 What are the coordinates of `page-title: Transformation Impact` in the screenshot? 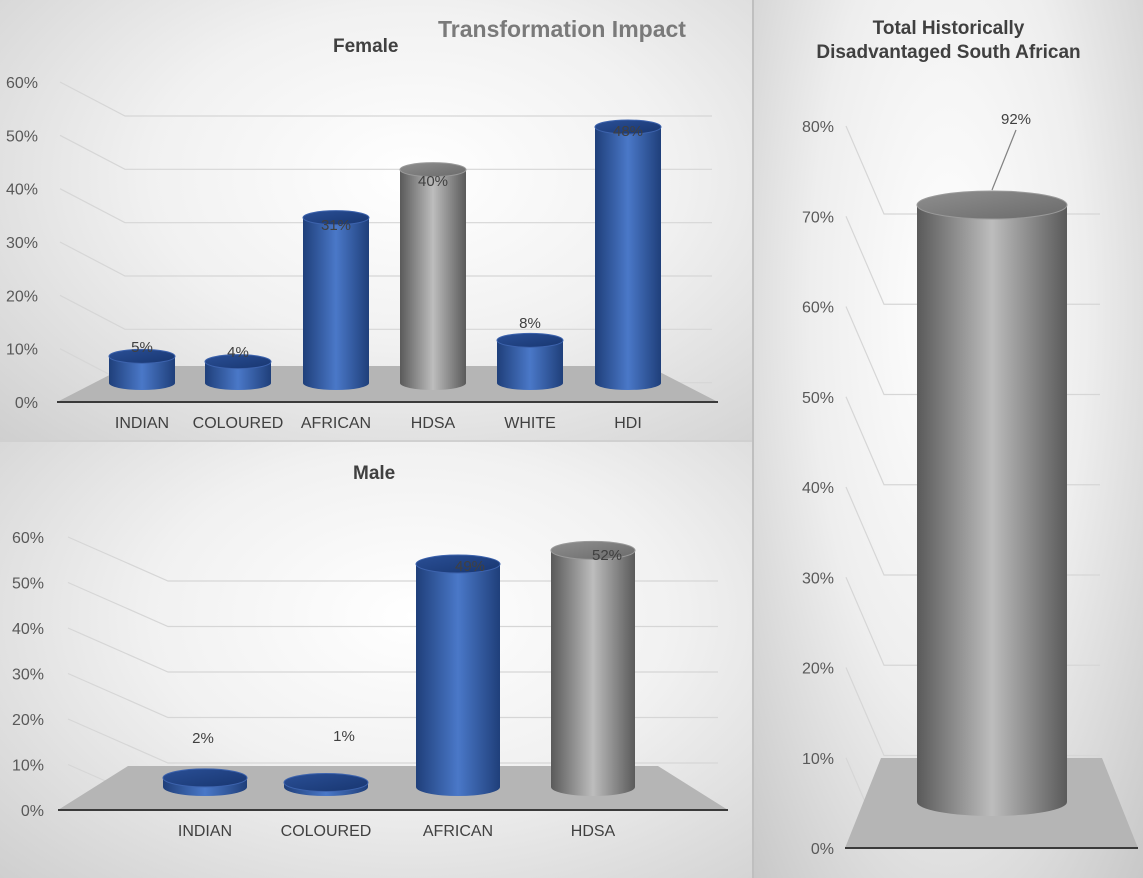 It's located at (562, 29).